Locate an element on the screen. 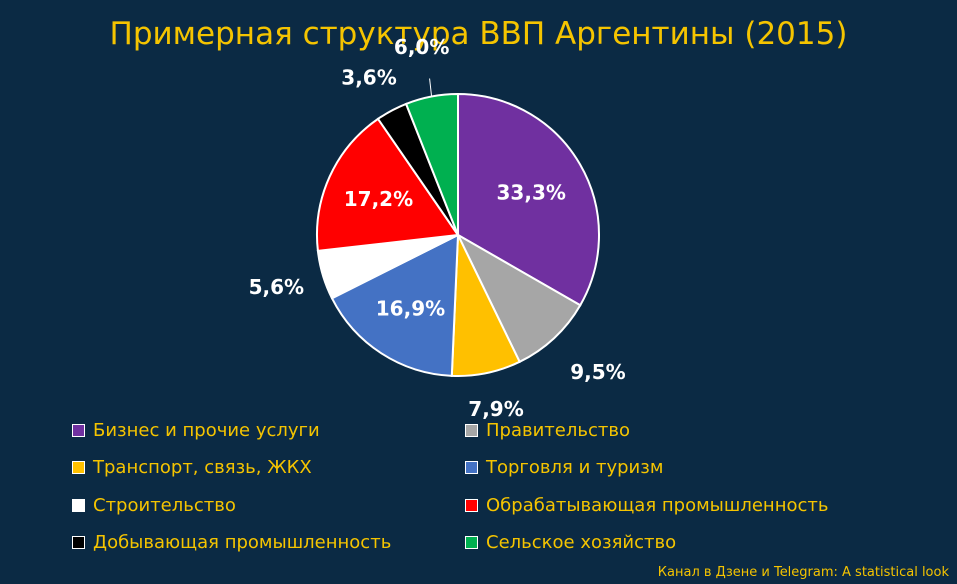  slice-data-label: 3,6% is located at coordinates (368, 77).